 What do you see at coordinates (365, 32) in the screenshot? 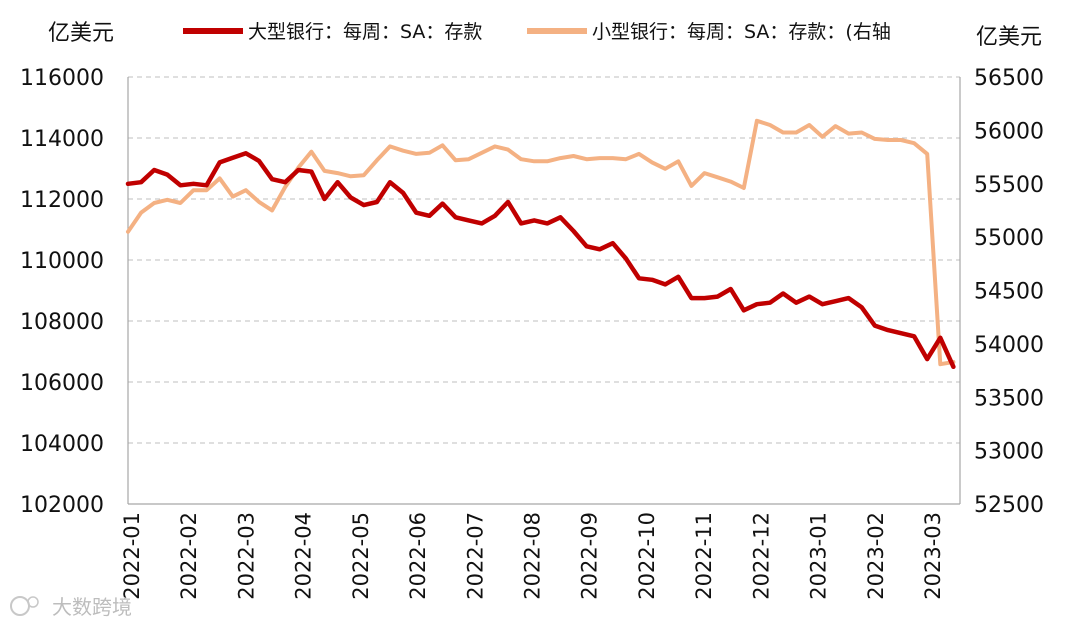
I see `legend-label-large-banks: 大型银行：每周：SA：存款` at bounding box center [365, 32].